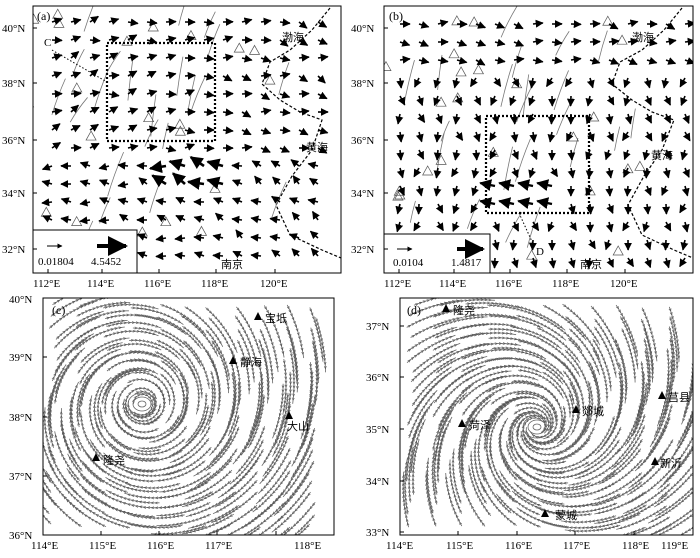 This screenshot has width=700, height=558. I want to click on panel-a-label: (a), so click(43, 16).